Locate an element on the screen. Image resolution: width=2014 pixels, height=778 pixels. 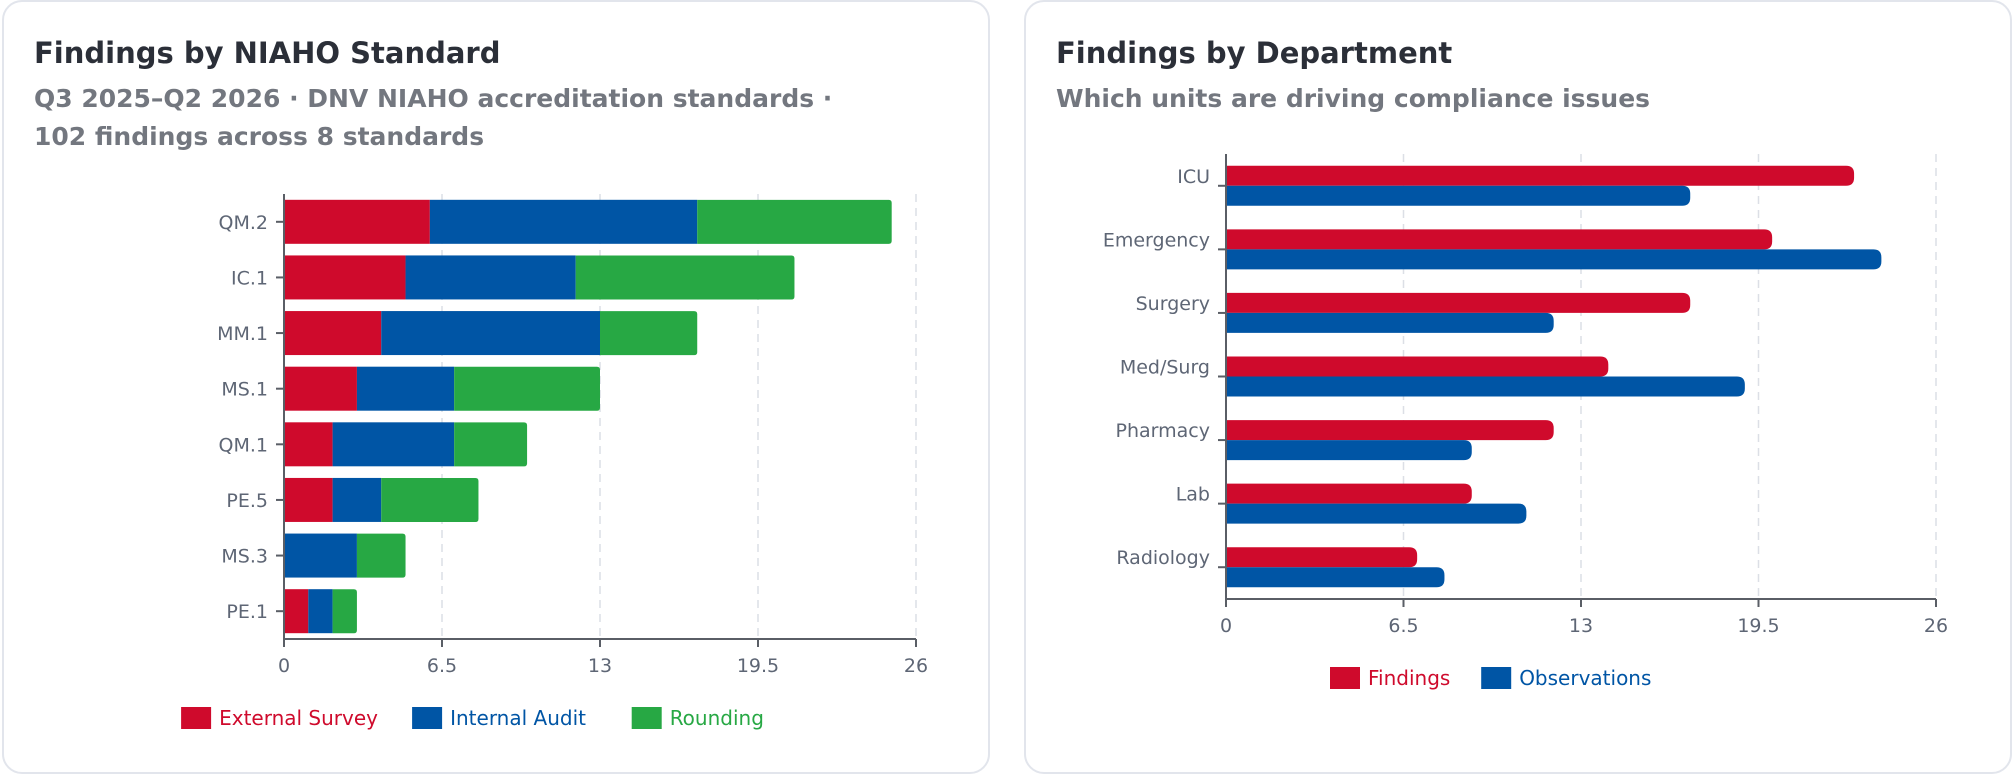
y-tick-label: MS.3 is located at coordinates (244, 557).